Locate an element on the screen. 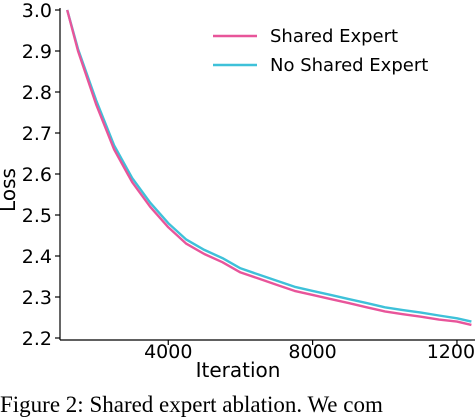 This screenshot has height=420, width=476. x-ticks: 4000 8000 12000 is located at coordinates (310, 351).